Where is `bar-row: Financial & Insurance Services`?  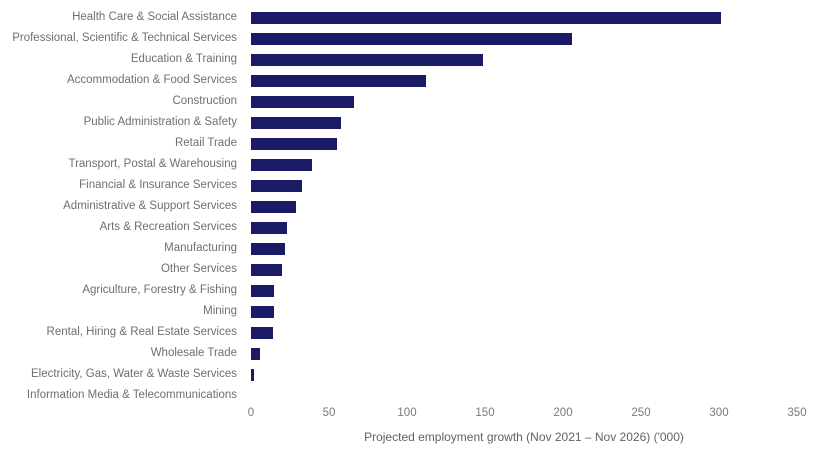
bar-row: Financial & Insurance Services is located at coordinates (409, 185).